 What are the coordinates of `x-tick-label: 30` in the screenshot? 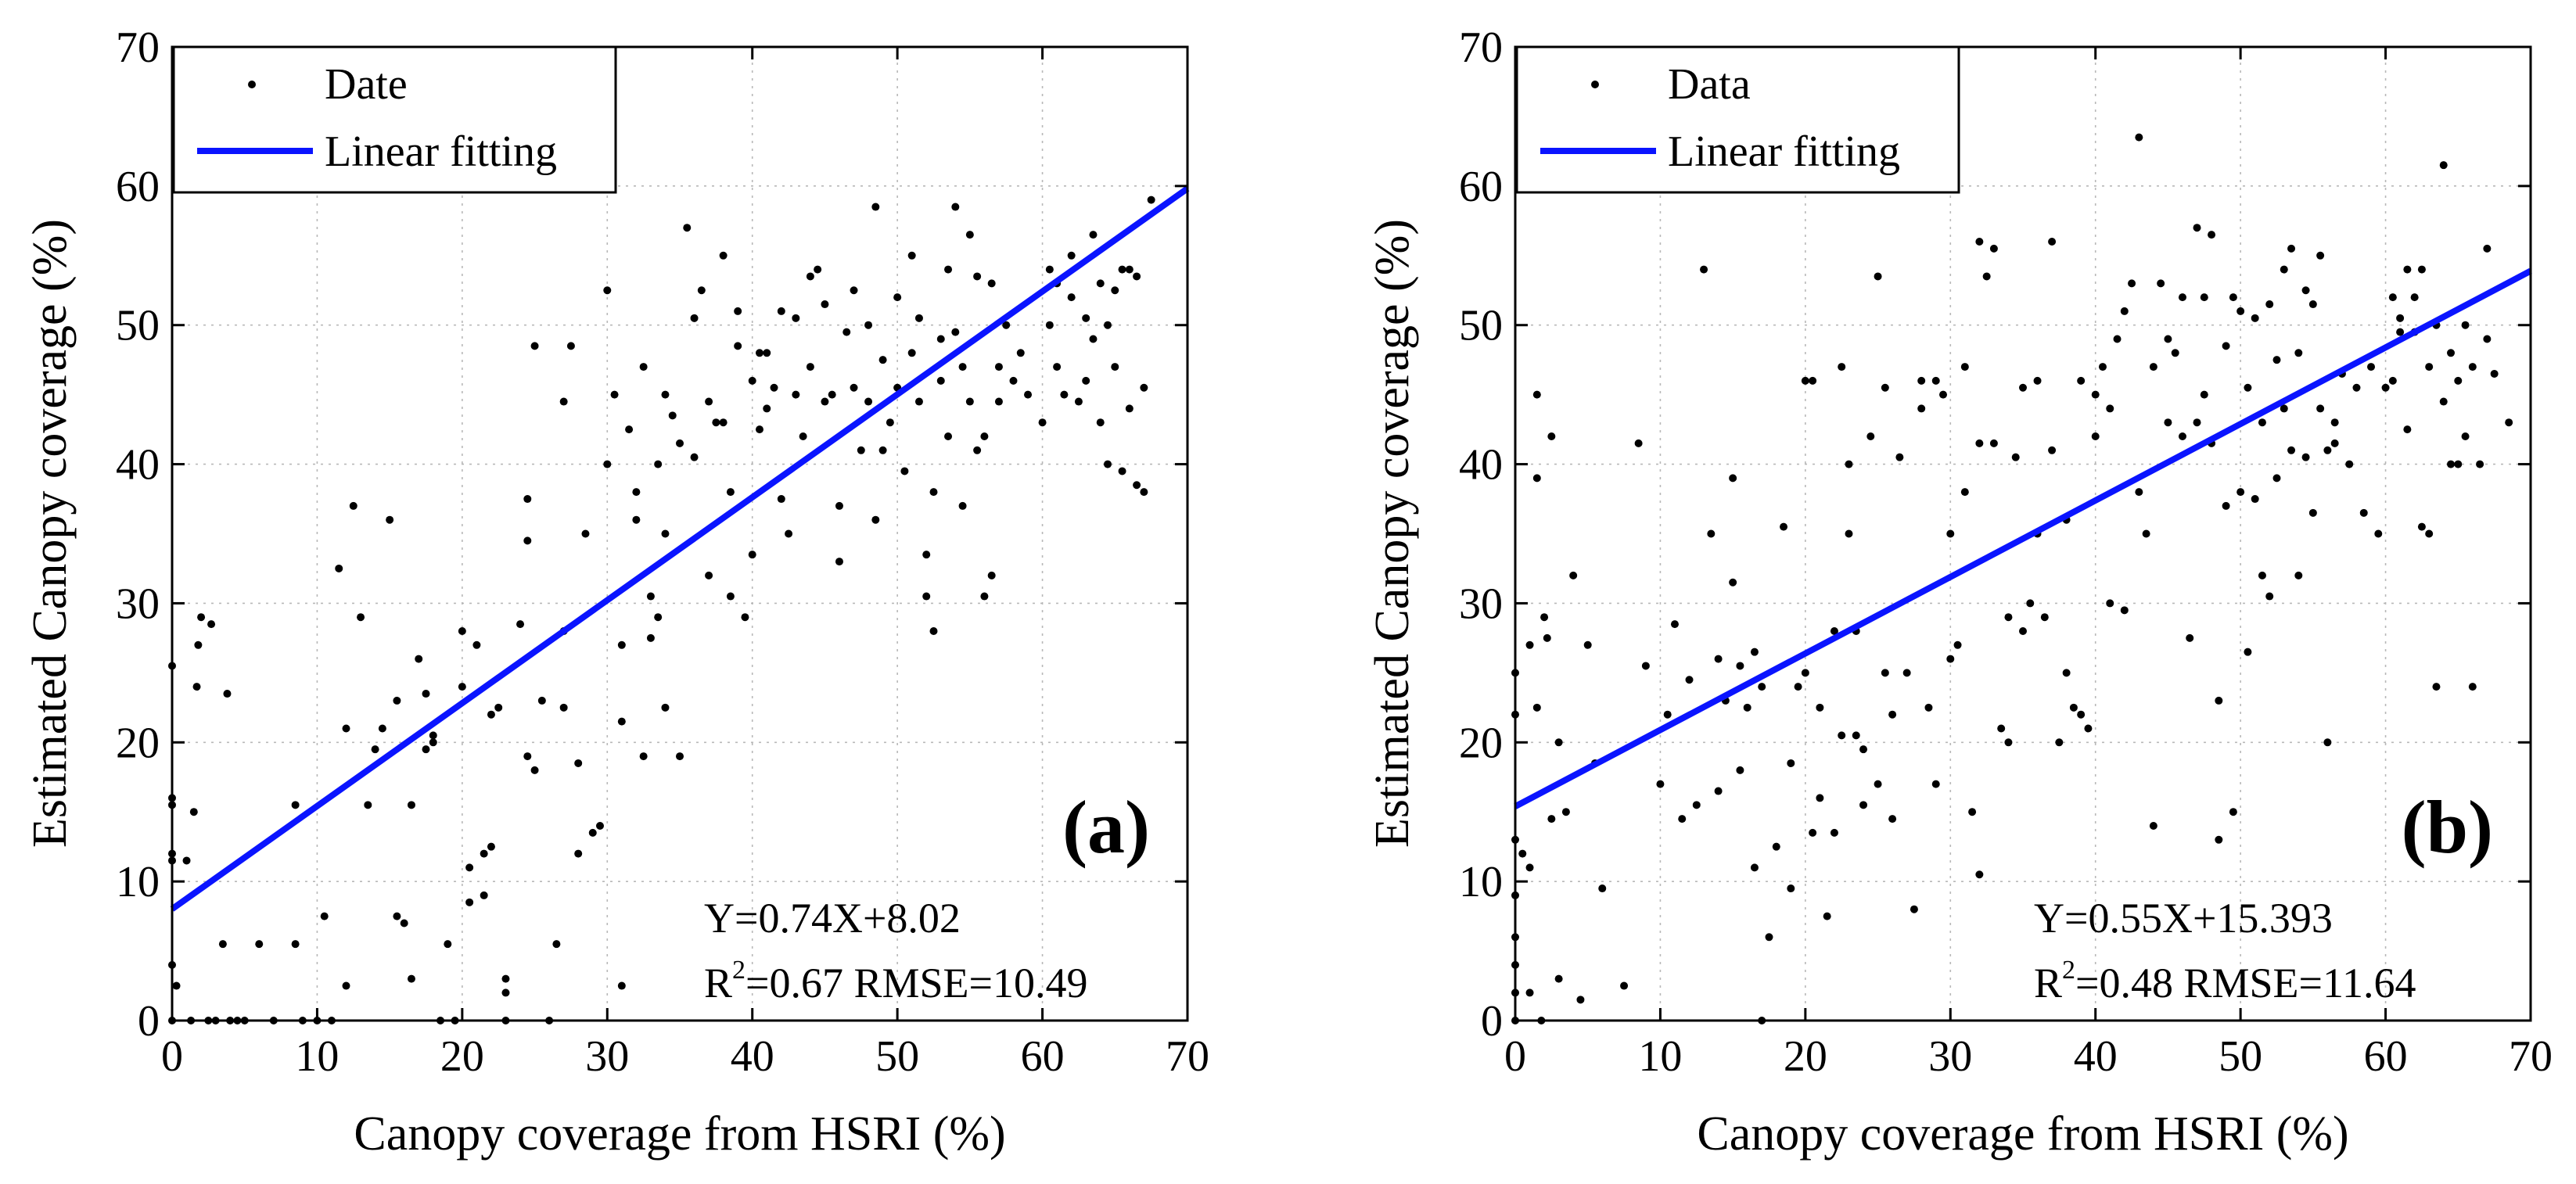 It's located at (607, 1056).